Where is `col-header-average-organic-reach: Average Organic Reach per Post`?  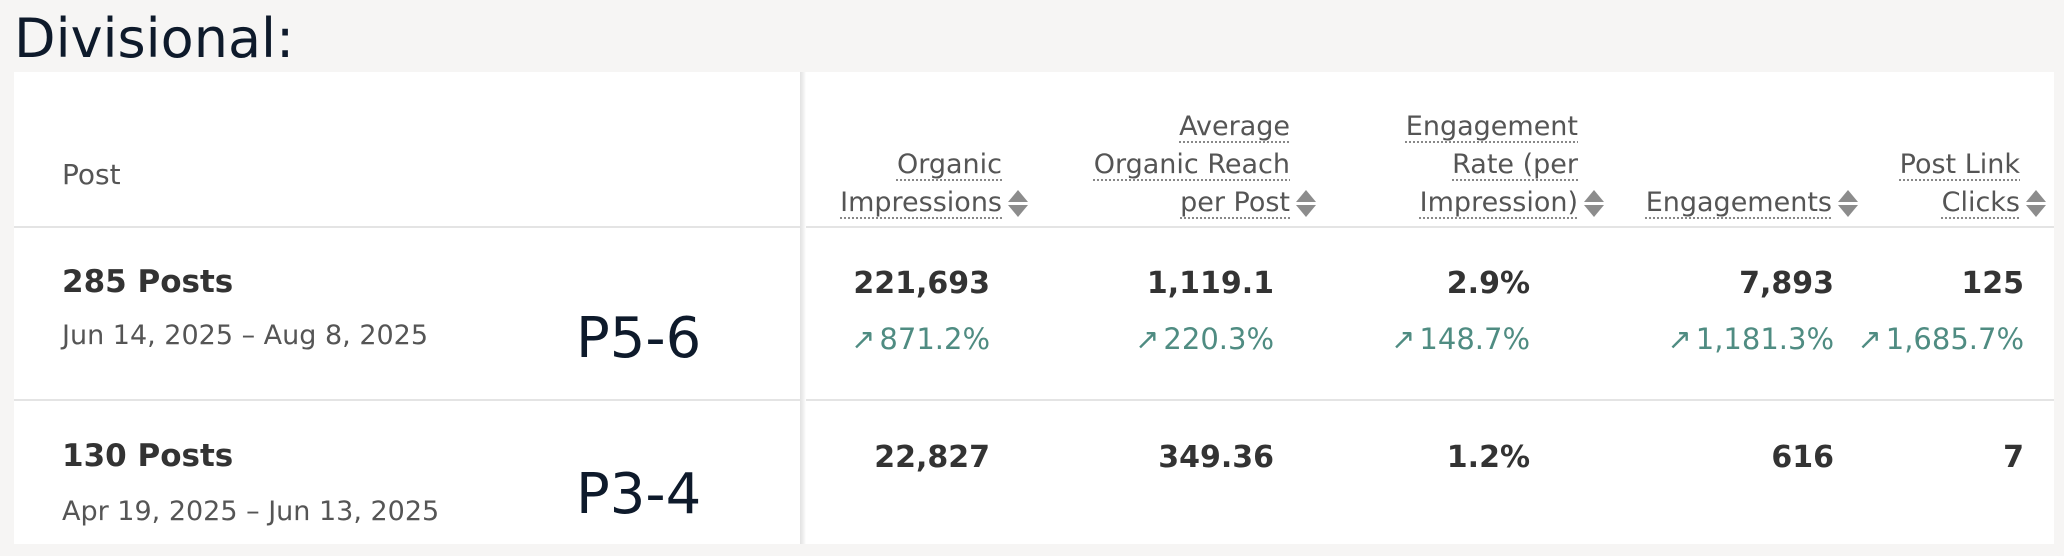 col-header-average-organic-reach: Average Organic Reach per Post is located at coordinates (1181, 152).